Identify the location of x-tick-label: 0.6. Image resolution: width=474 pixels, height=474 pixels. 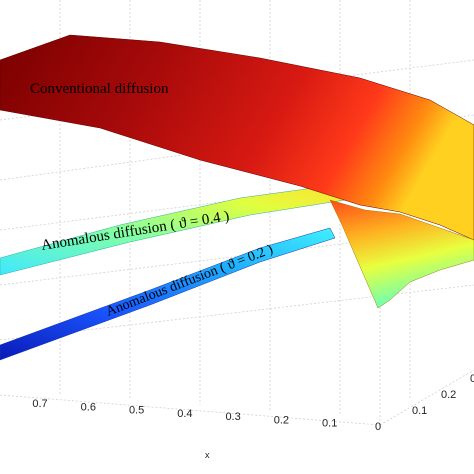
(88, 407).